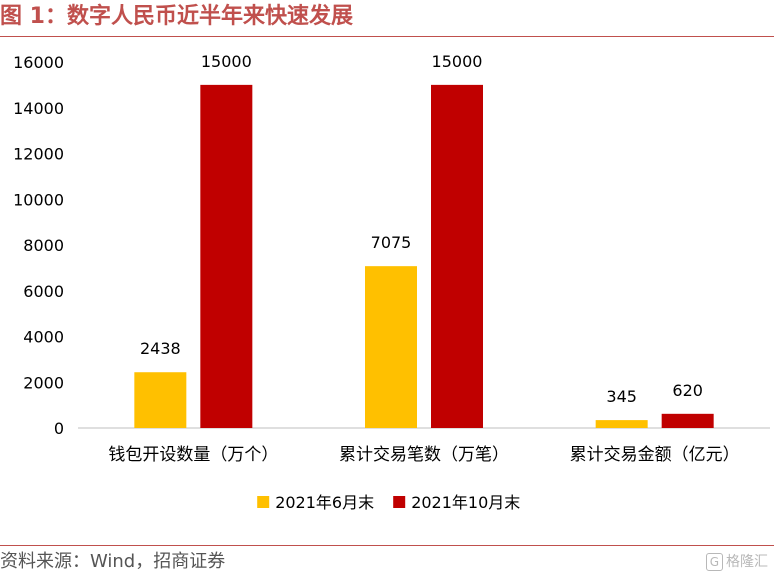 The height and width of the screenshot is (577, 774). I want to click on y-tick-label: 10000, so click(38, 199).